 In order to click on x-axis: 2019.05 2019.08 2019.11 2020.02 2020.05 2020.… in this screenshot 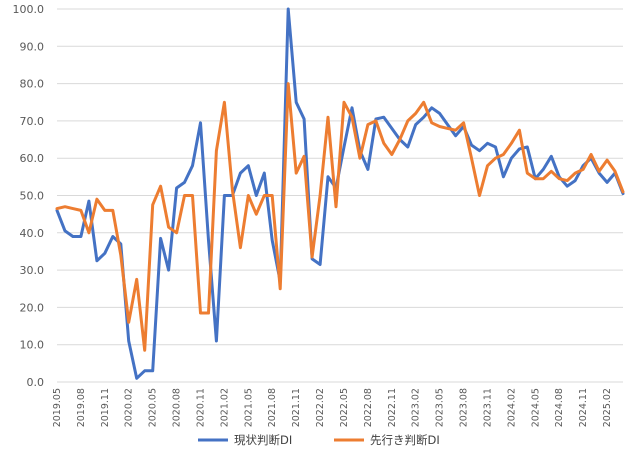, I will do `click(332, 407)`.